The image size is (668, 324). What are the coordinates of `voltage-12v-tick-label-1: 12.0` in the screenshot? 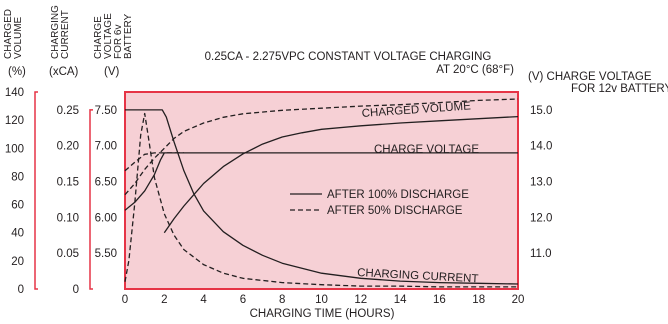 It's located at (541, 218).